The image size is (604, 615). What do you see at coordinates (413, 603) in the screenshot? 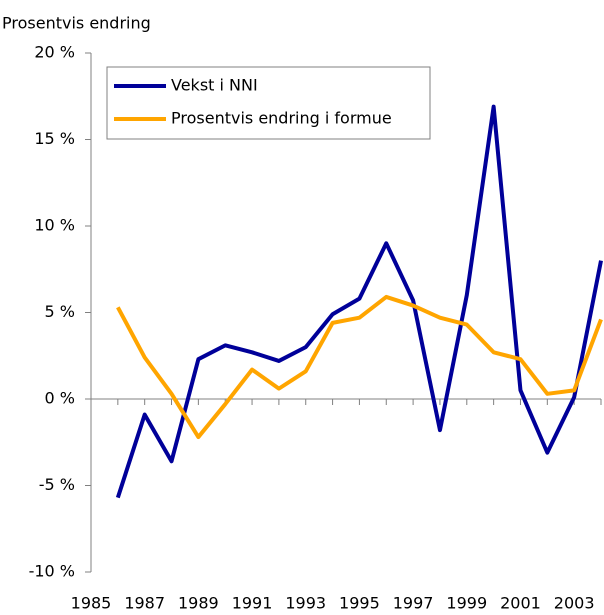
I see `x-tick-label: 1997` at bounding box center [413, 603].